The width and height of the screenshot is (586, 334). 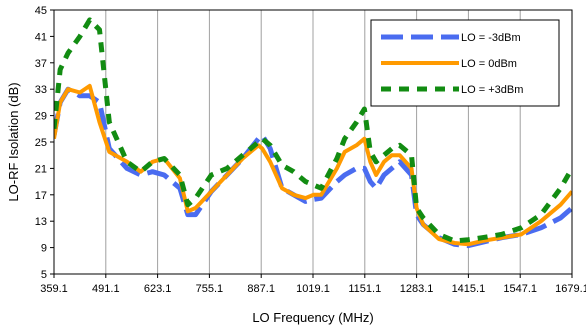 What do you see at coordinates (41, 222) in the screenshot?
I see `y-tick-label: 13` at bounding box center [41, 222].